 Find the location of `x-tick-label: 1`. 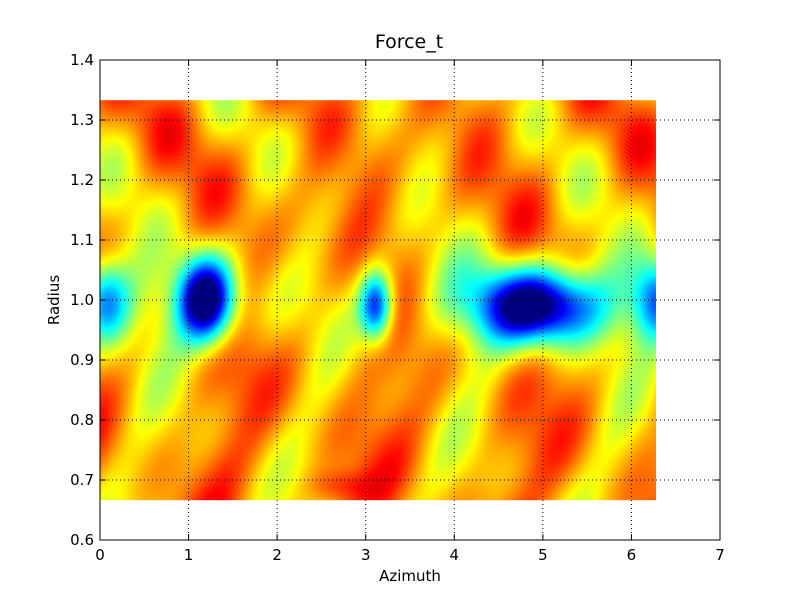

x-tick-label: 1 is located at coordinates (189, 555).